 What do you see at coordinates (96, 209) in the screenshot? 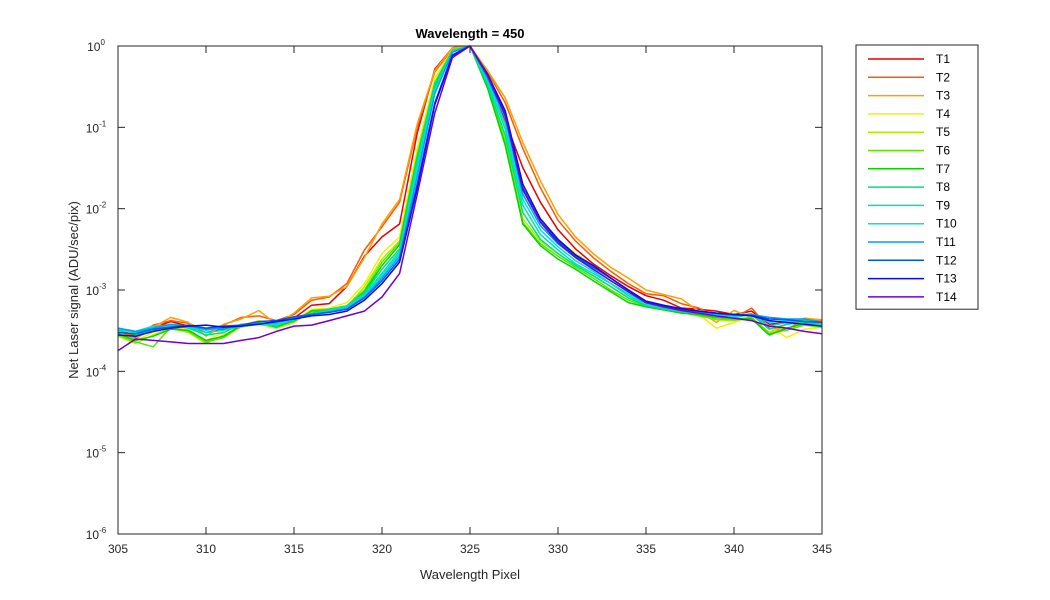
I see `y-tick-label: 10⁻²` at bounding box center [96, 209].